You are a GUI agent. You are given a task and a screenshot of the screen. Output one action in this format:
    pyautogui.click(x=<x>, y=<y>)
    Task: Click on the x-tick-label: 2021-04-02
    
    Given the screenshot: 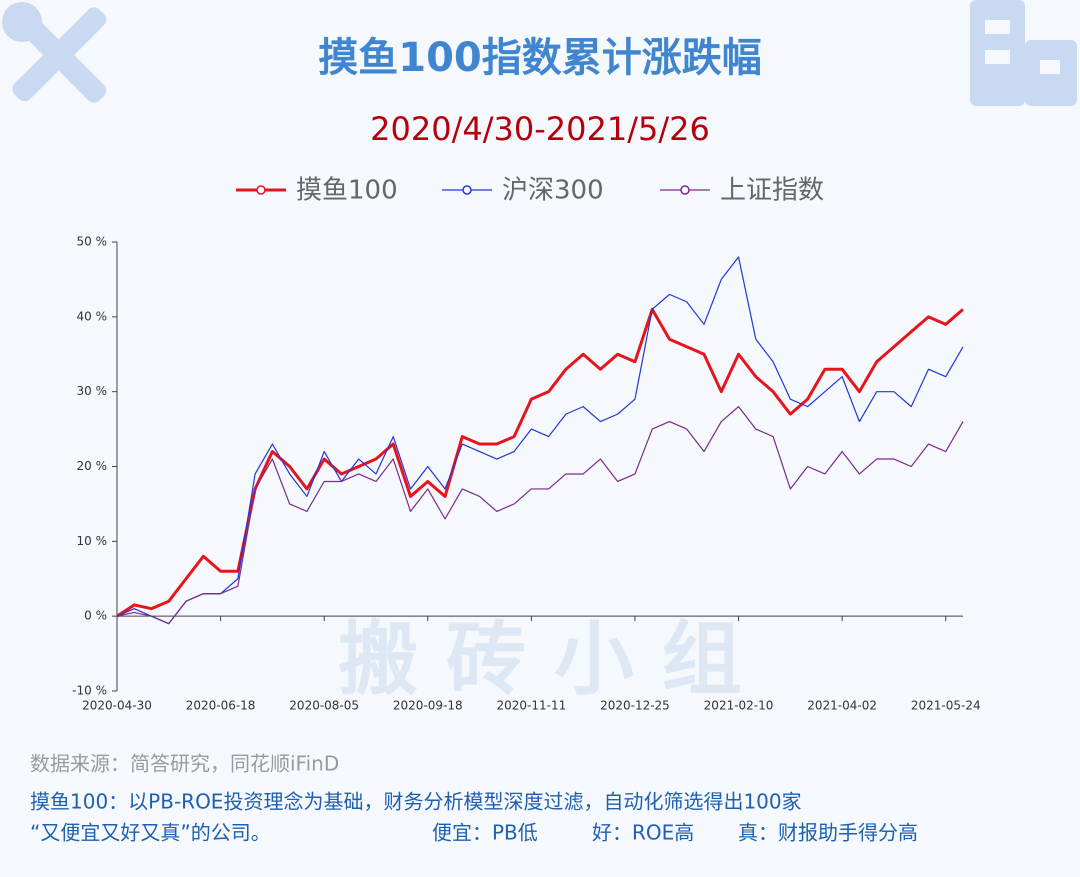 What is the action you would take?
    pyautogui.click(x=842, y=706)
    